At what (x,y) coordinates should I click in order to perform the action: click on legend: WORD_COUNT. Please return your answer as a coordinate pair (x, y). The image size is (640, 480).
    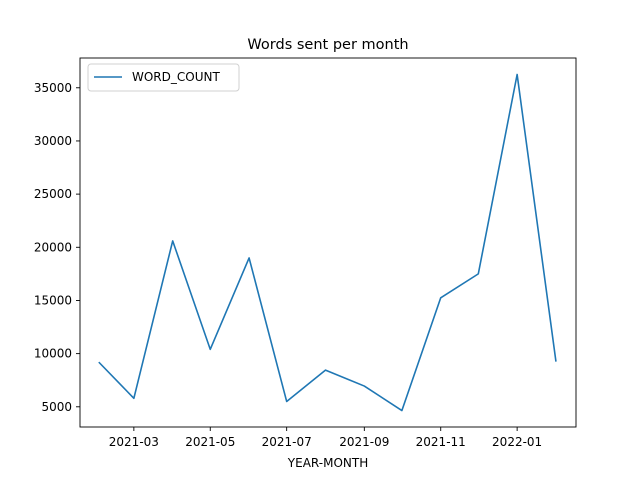
    Looking at the image, I should click on (163, 77).